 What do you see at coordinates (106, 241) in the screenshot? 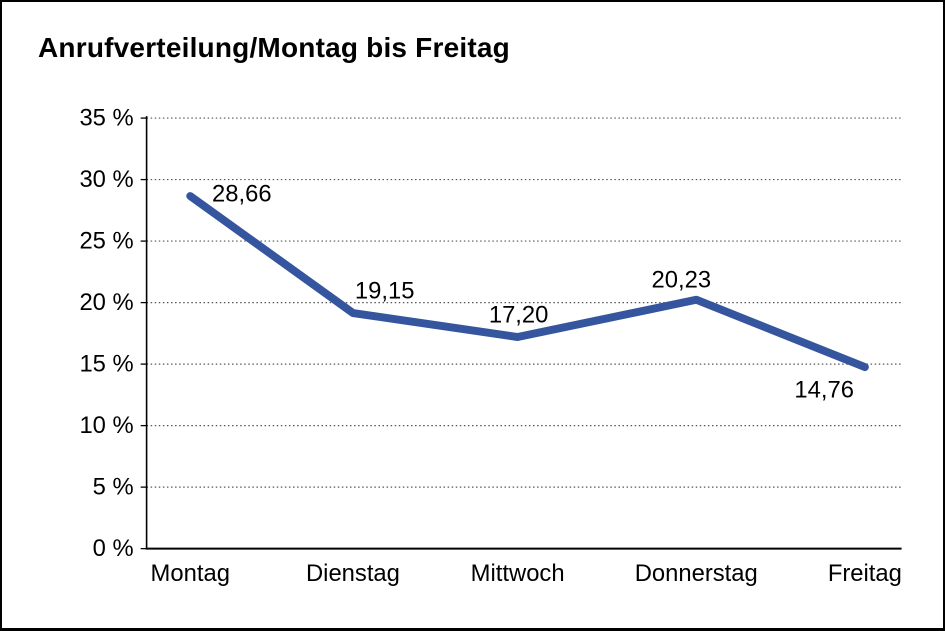
I see `y-axis-label: 25 %` at bounding box center [106, 241].